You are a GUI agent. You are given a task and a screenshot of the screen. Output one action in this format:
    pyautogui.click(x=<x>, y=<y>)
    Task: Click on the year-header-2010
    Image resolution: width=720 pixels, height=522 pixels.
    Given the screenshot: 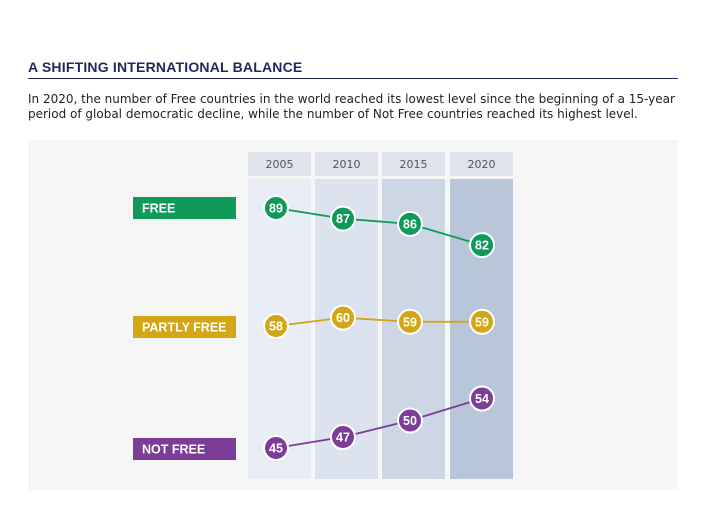 What is the action you would take?
    pyautogui.click(x=346, y=164)
    